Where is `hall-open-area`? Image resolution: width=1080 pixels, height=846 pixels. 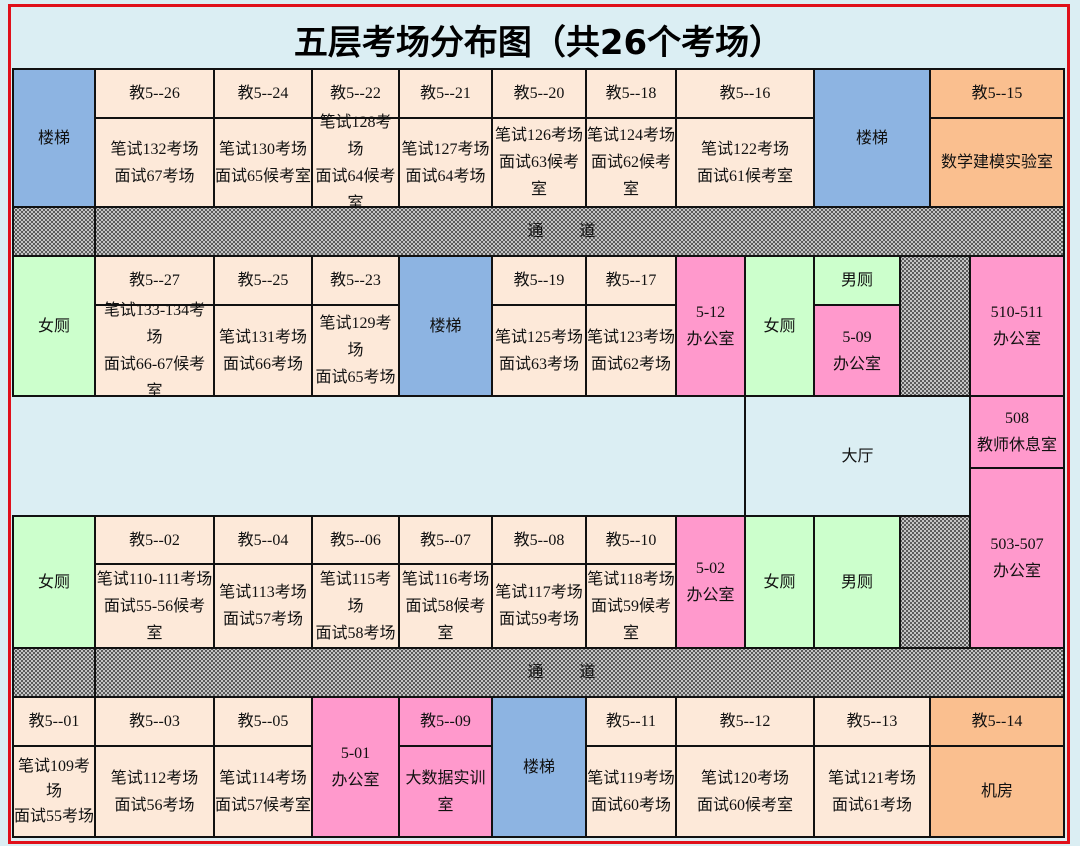 hall-open-area is located at coordinates (379, 456).